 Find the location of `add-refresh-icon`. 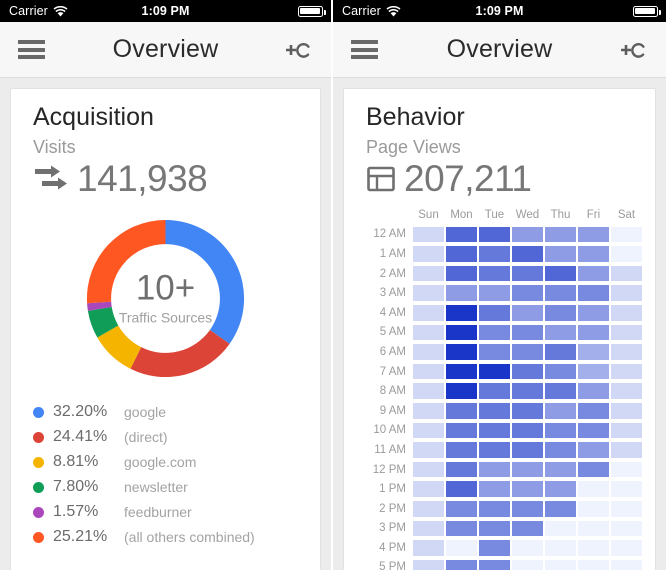

add-refresh-icon is located at coordinates (298, 50).